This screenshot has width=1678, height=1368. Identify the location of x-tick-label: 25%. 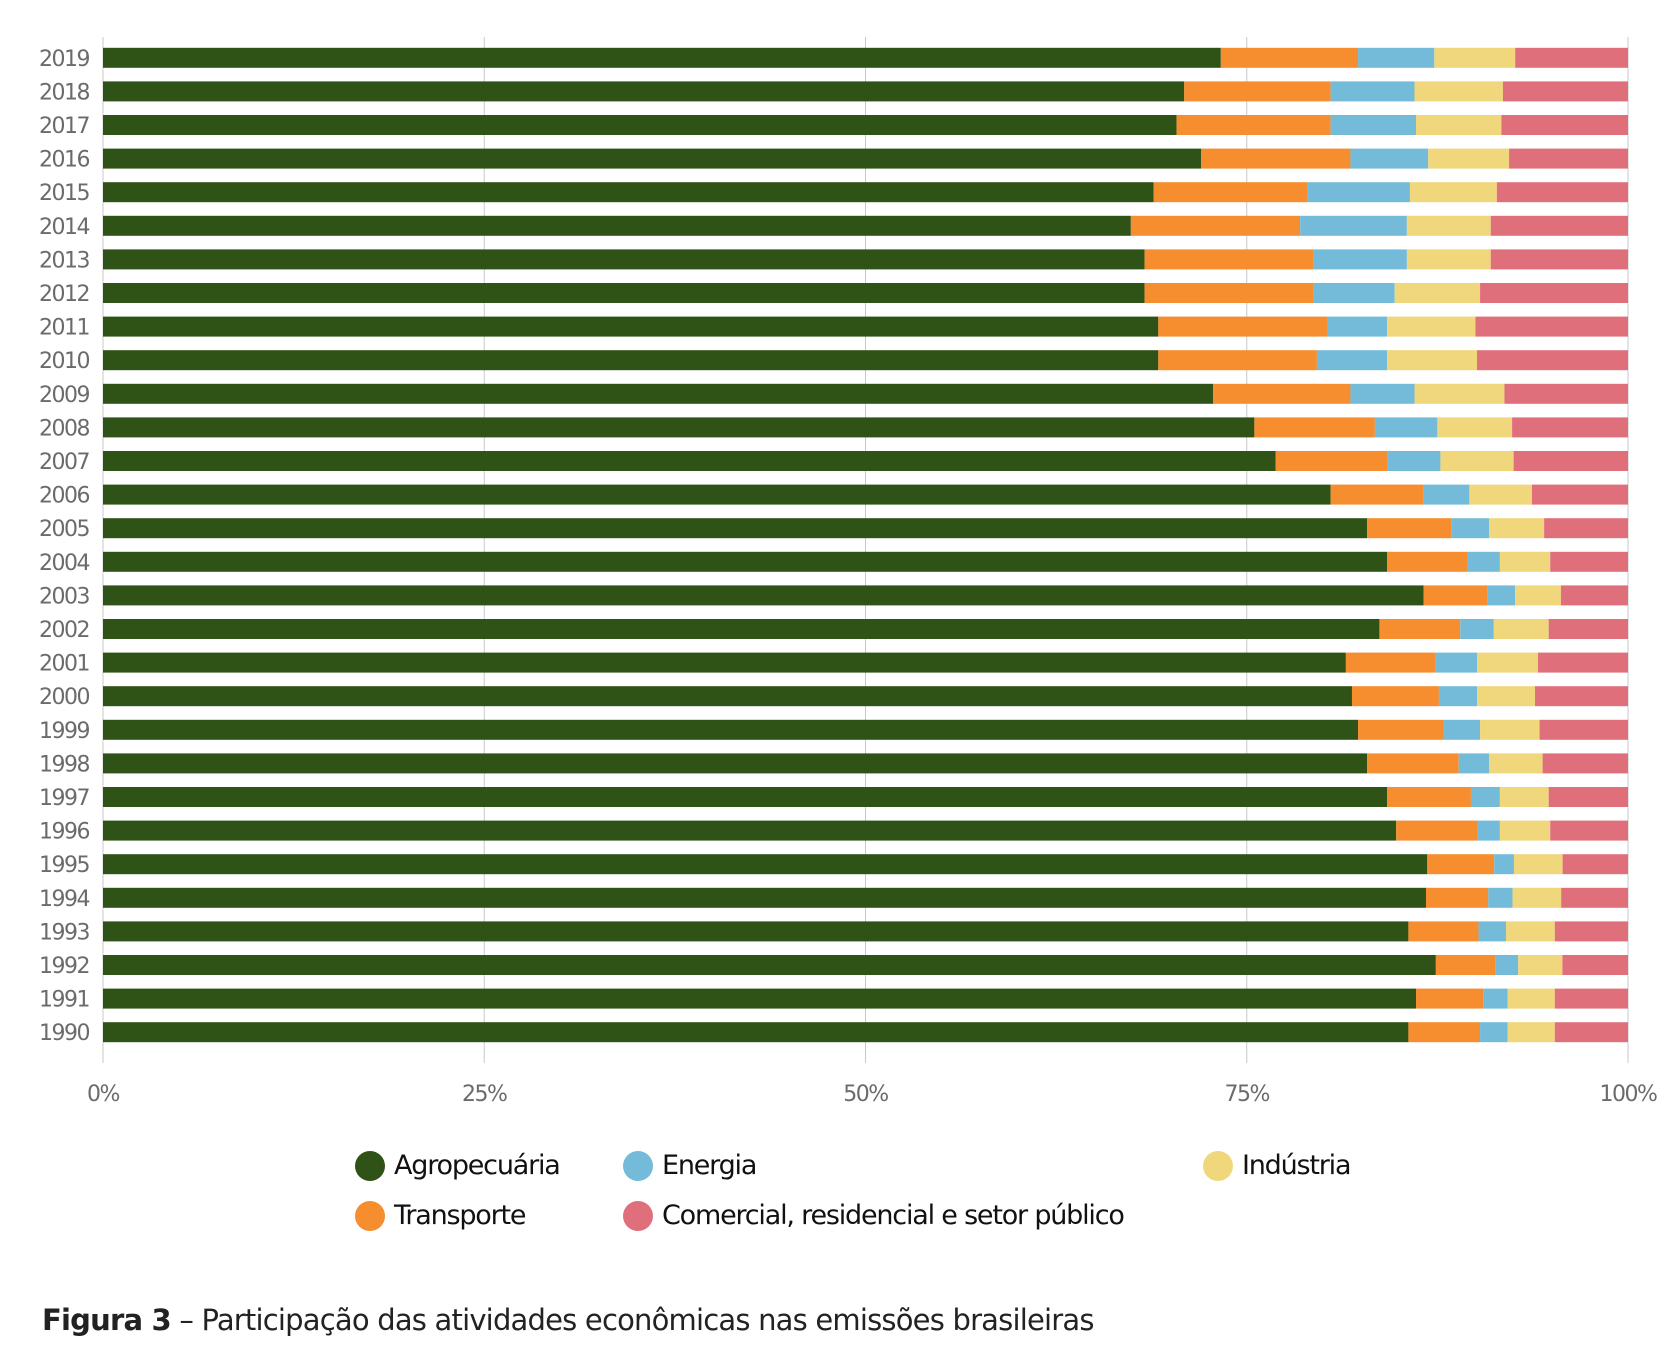
(484, 1094).